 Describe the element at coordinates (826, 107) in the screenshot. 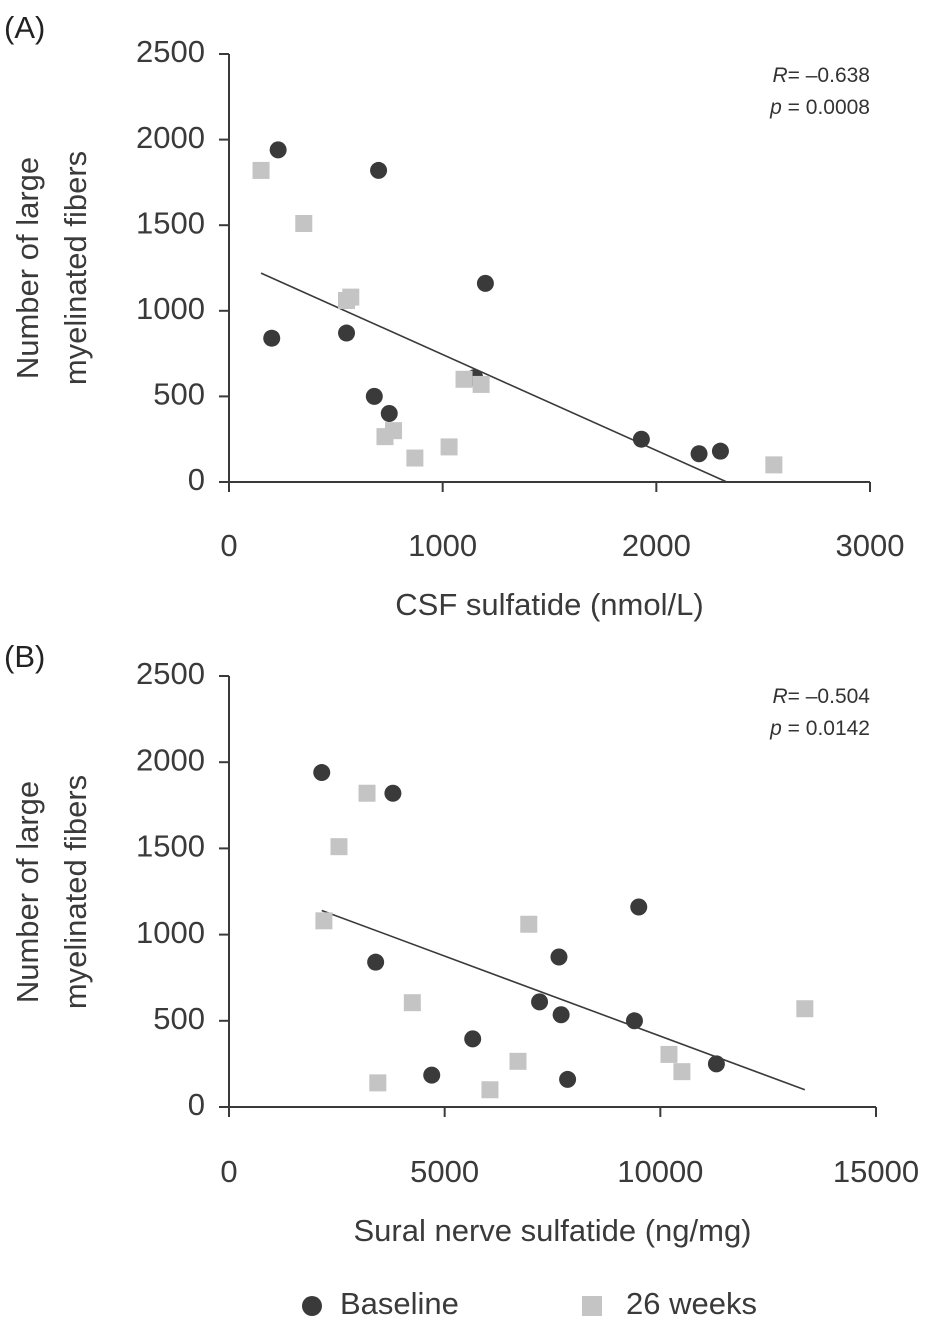

I see `p-value: = 0.0008` at that location.